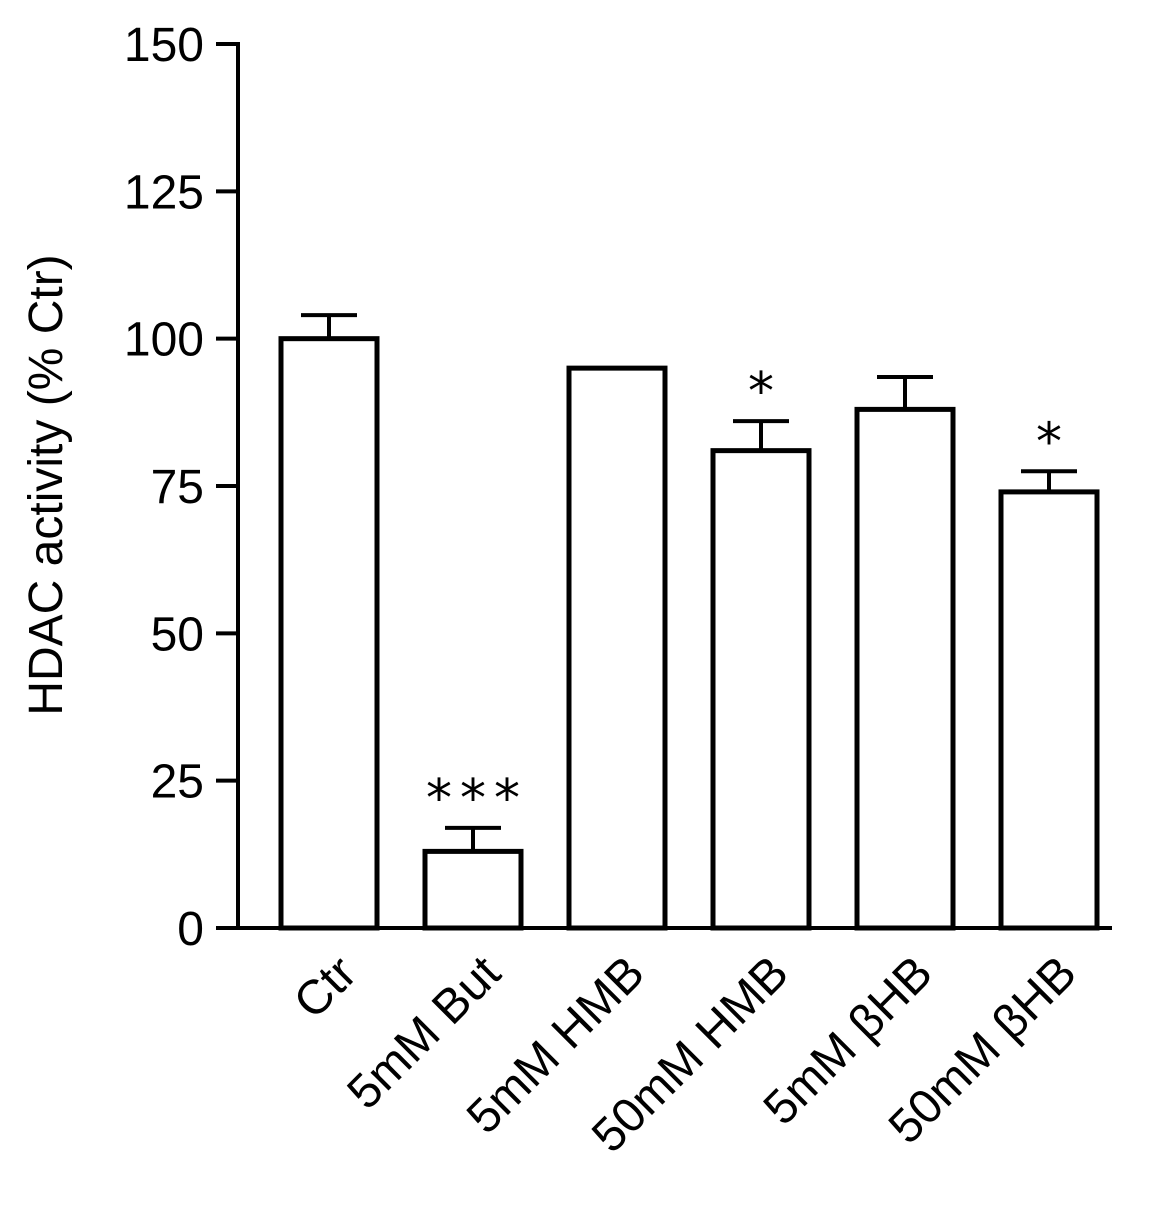  Describe the element at coordinates (177, 634) in the screenshot. I see `y-tick-label: 50` at that location.